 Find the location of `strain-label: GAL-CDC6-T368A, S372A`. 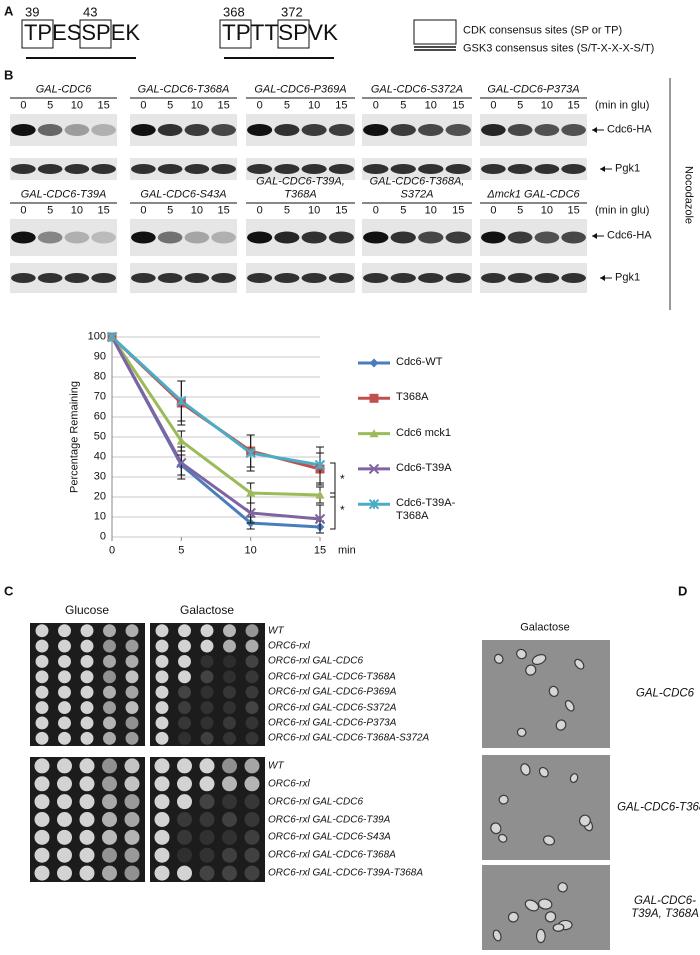

strain-label: GAL-CDC6-T368A, S372A is located at coordinates (417, 188).